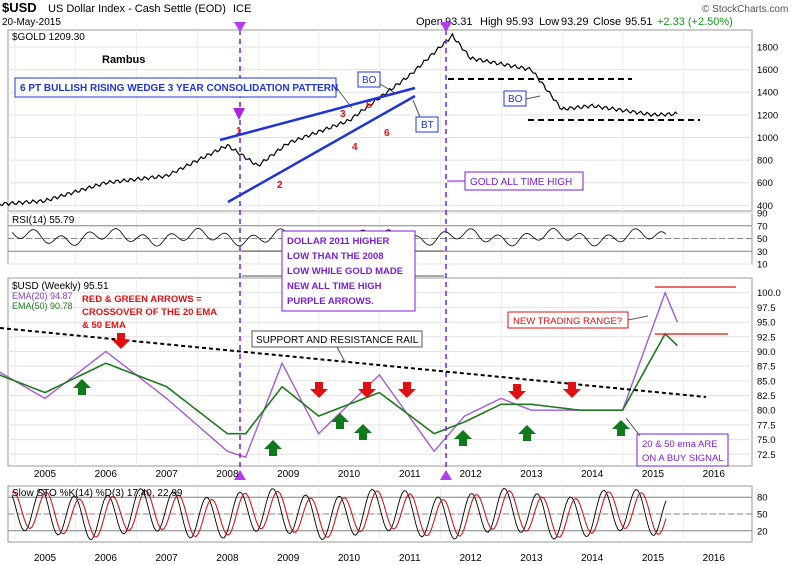 The height and width of the screenshot is (565, 800). What do you see at coordinates (31, 22) in the screenshot?
I see `chart-date: 20-May-2015` at bounding box center [31, 22].